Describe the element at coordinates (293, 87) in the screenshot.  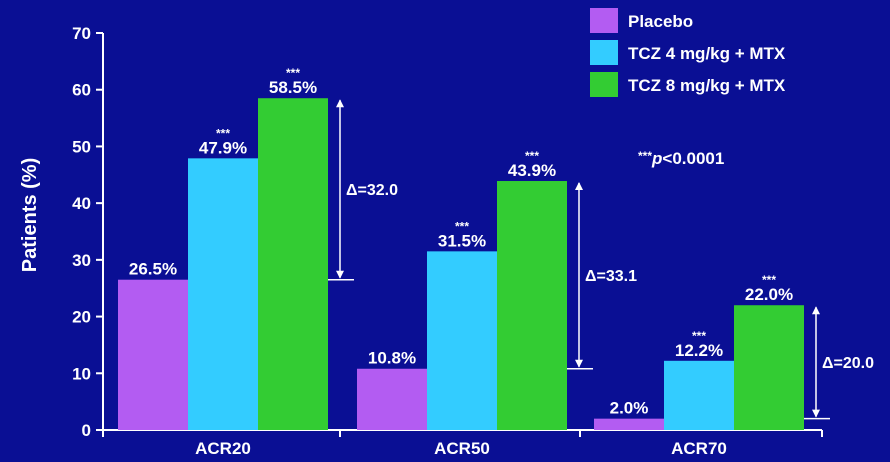
I see `data-label: 58.5%` at that location.